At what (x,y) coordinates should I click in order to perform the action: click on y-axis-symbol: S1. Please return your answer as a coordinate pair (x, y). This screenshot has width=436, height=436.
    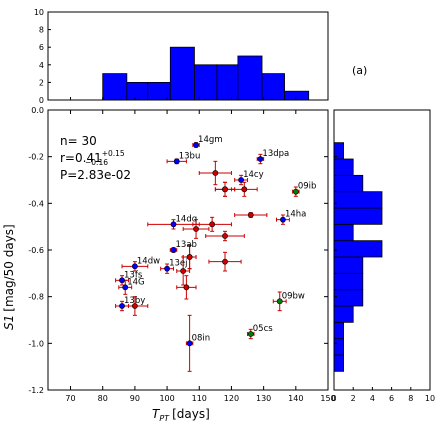
    Looking at the image, I should click on (9, 322).